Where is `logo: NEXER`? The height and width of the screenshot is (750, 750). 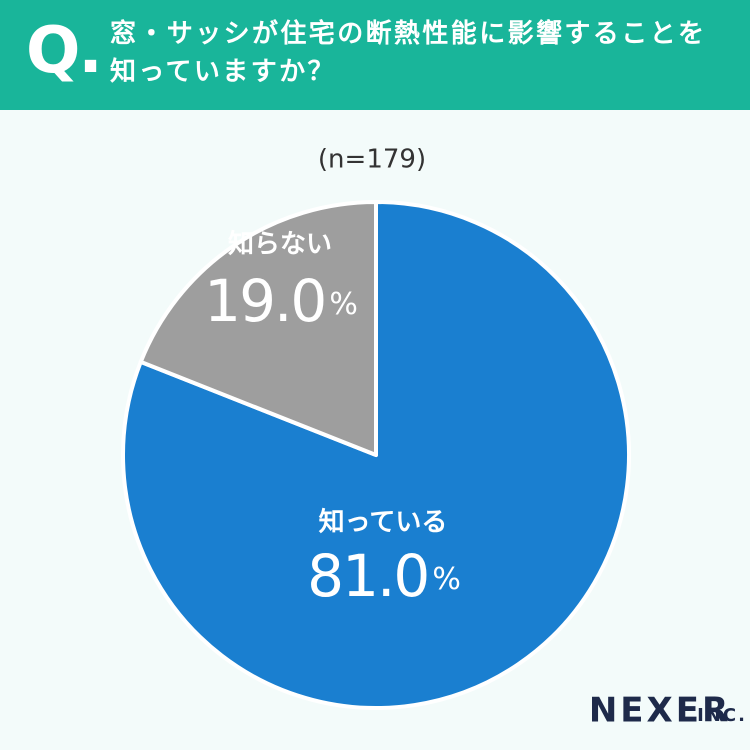 logo: NEXER is located at coordinates (660, 711).